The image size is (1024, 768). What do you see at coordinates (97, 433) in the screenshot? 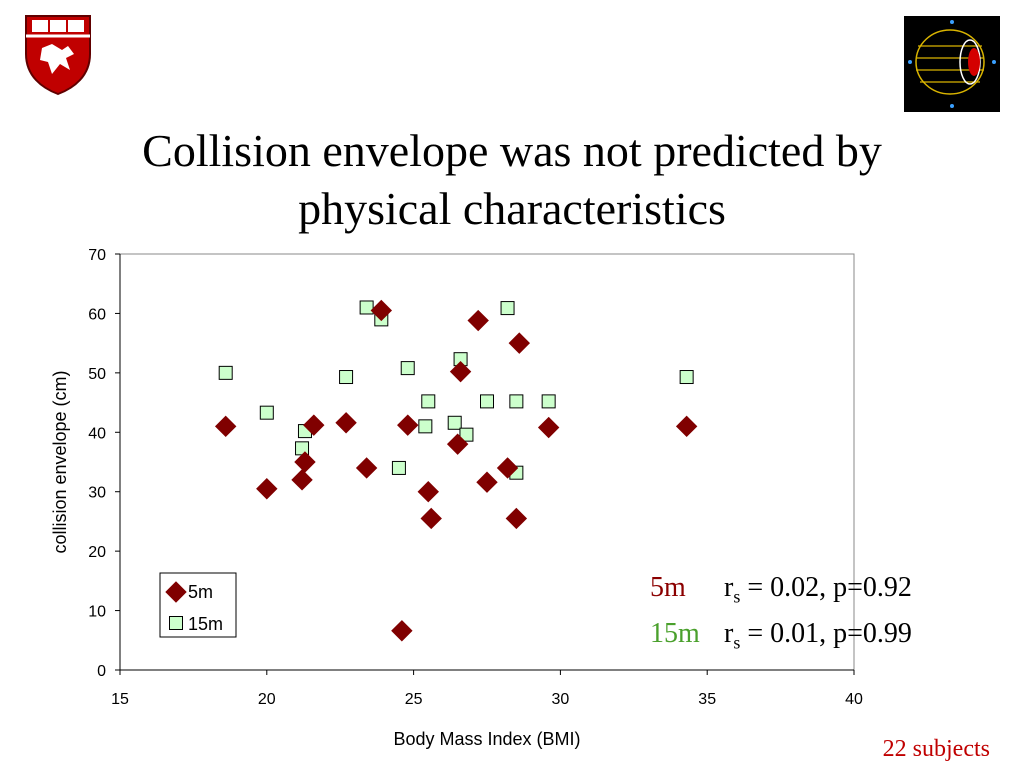
I see `y-tick-label: 40` at bounding box center [97, 433].